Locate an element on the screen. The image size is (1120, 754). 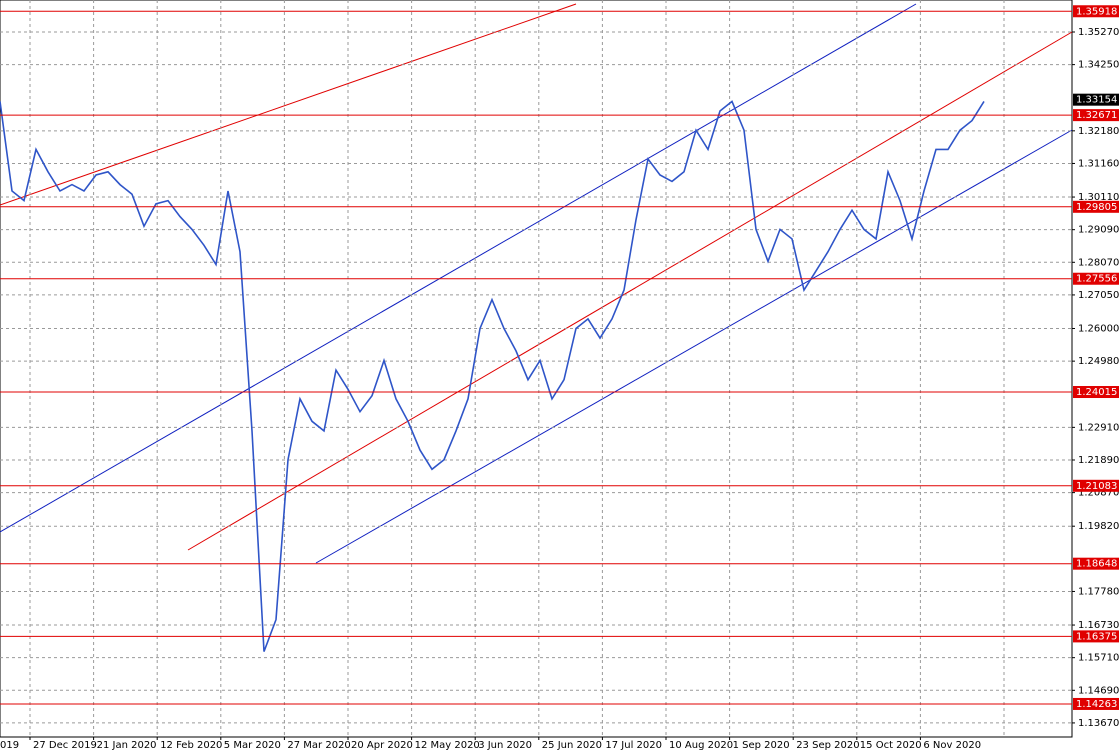
x-tick-label: 20 Apr 2020 is located at coordinates (382, 745).